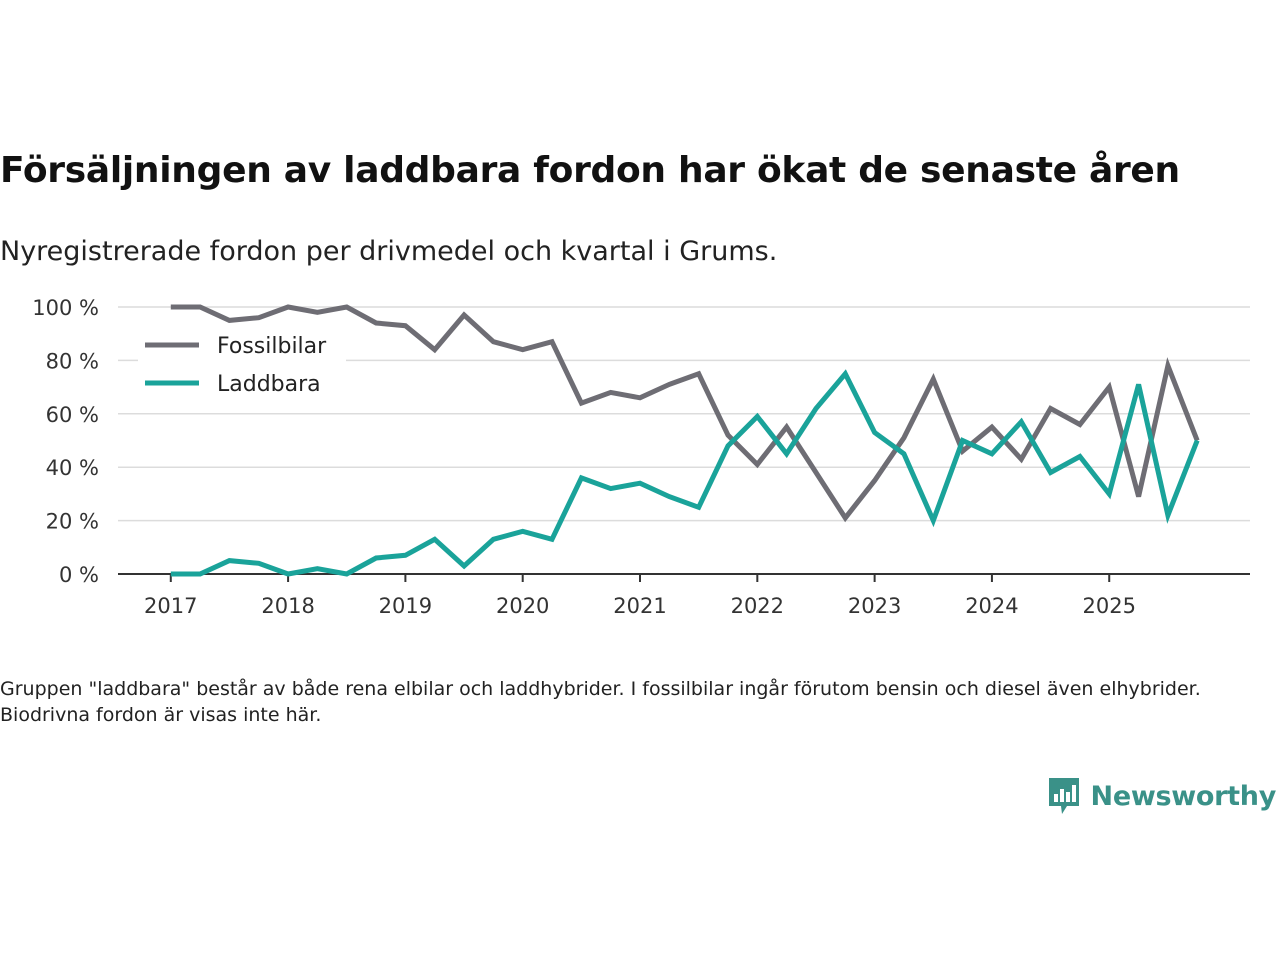  Describe the element at coordinates (272, 346) in the screenshot. I see `legend-label-fossilbilar: Fossilbilar` at that location.